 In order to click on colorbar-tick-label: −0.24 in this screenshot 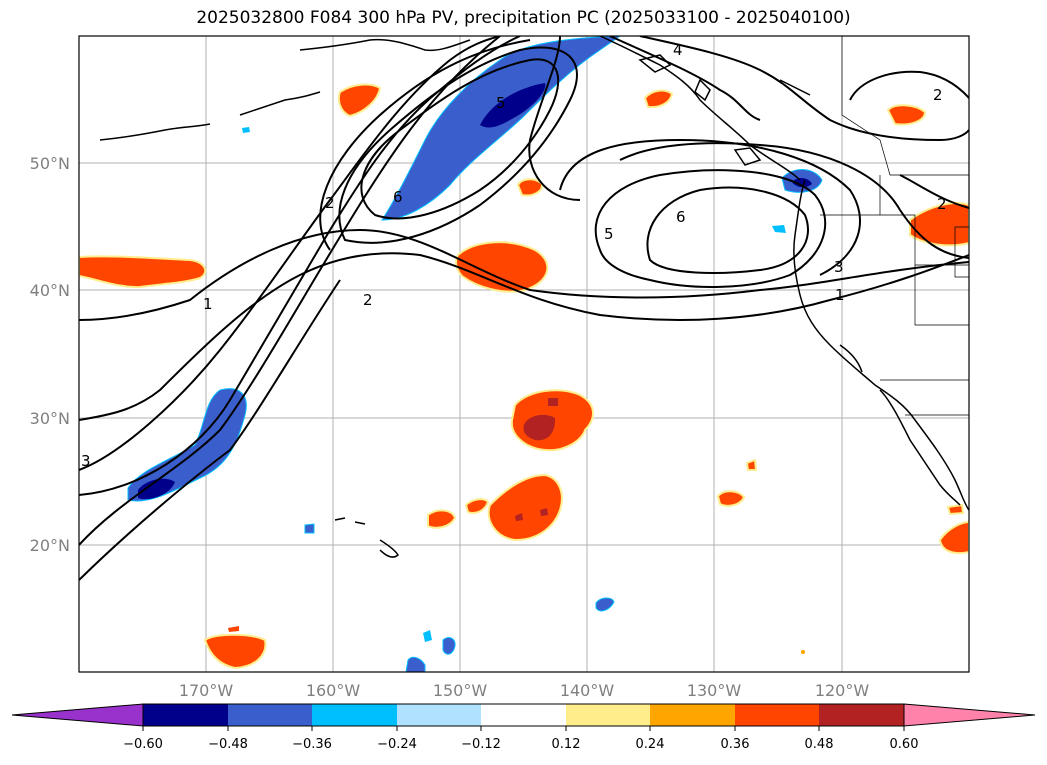, I will do `click(397, 744)`.